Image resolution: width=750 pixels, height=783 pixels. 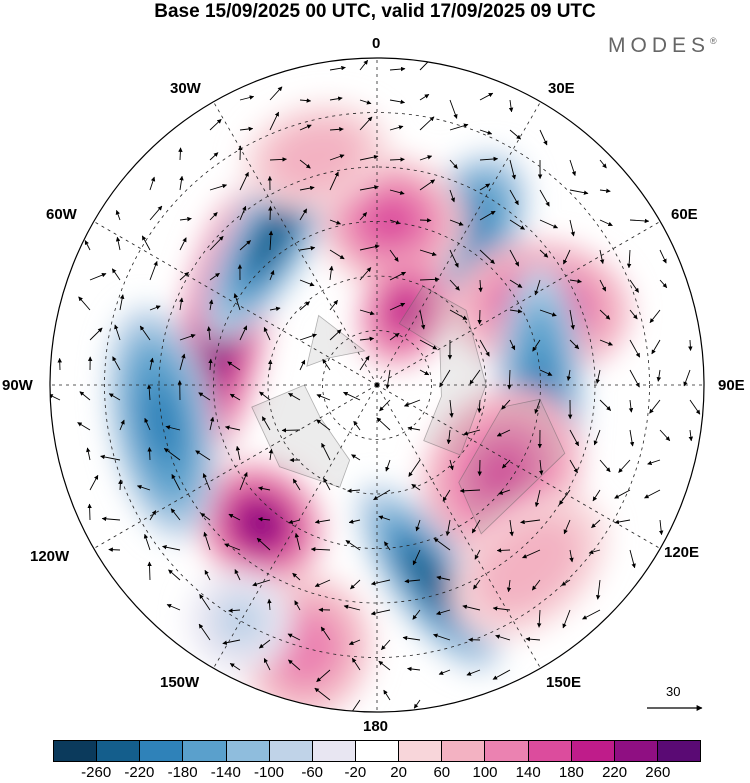 What do you see at coordinates (316, 157) in the screenshot?
I see `anomaly-blob` at bounding box center [316, 157].